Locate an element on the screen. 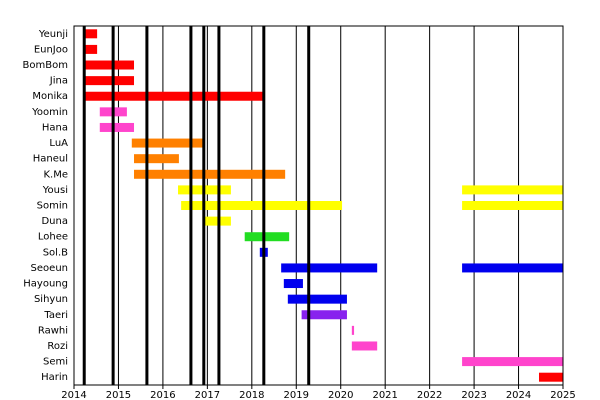  row-label: Hana is located at coordinates (55, 127).